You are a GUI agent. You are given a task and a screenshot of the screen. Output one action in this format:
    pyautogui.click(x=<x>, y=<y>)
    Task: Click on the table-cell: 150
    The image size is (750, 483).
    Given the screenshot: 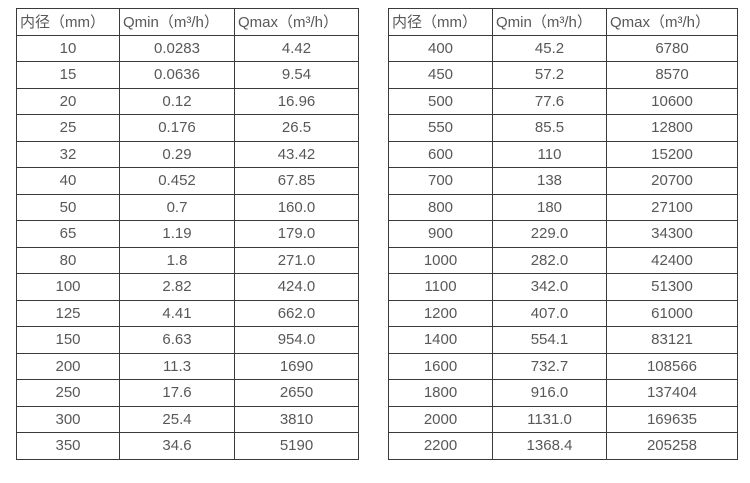 What is the action you would take?
    pyautogui.click(x=68, y=340)
    